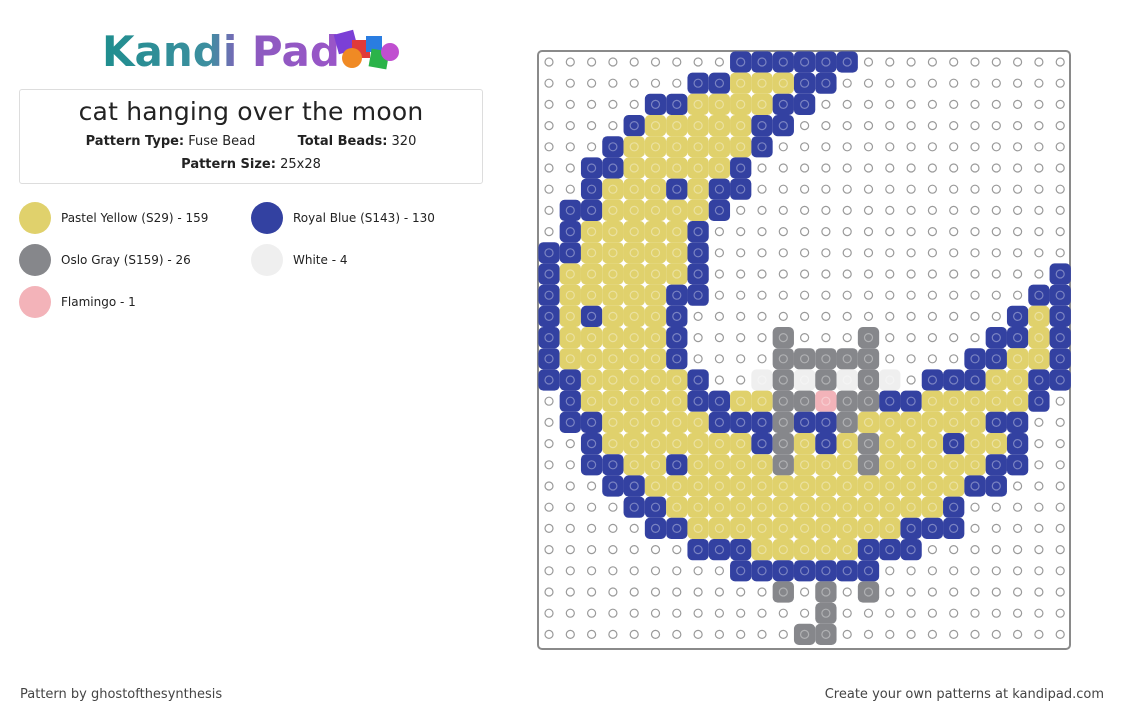 Image resolution: width=1124 pixels, height=720 pixels. Describe the element at coordinates (299, 260) in the screenshot. I see `legend-item: White - 4` at that location.